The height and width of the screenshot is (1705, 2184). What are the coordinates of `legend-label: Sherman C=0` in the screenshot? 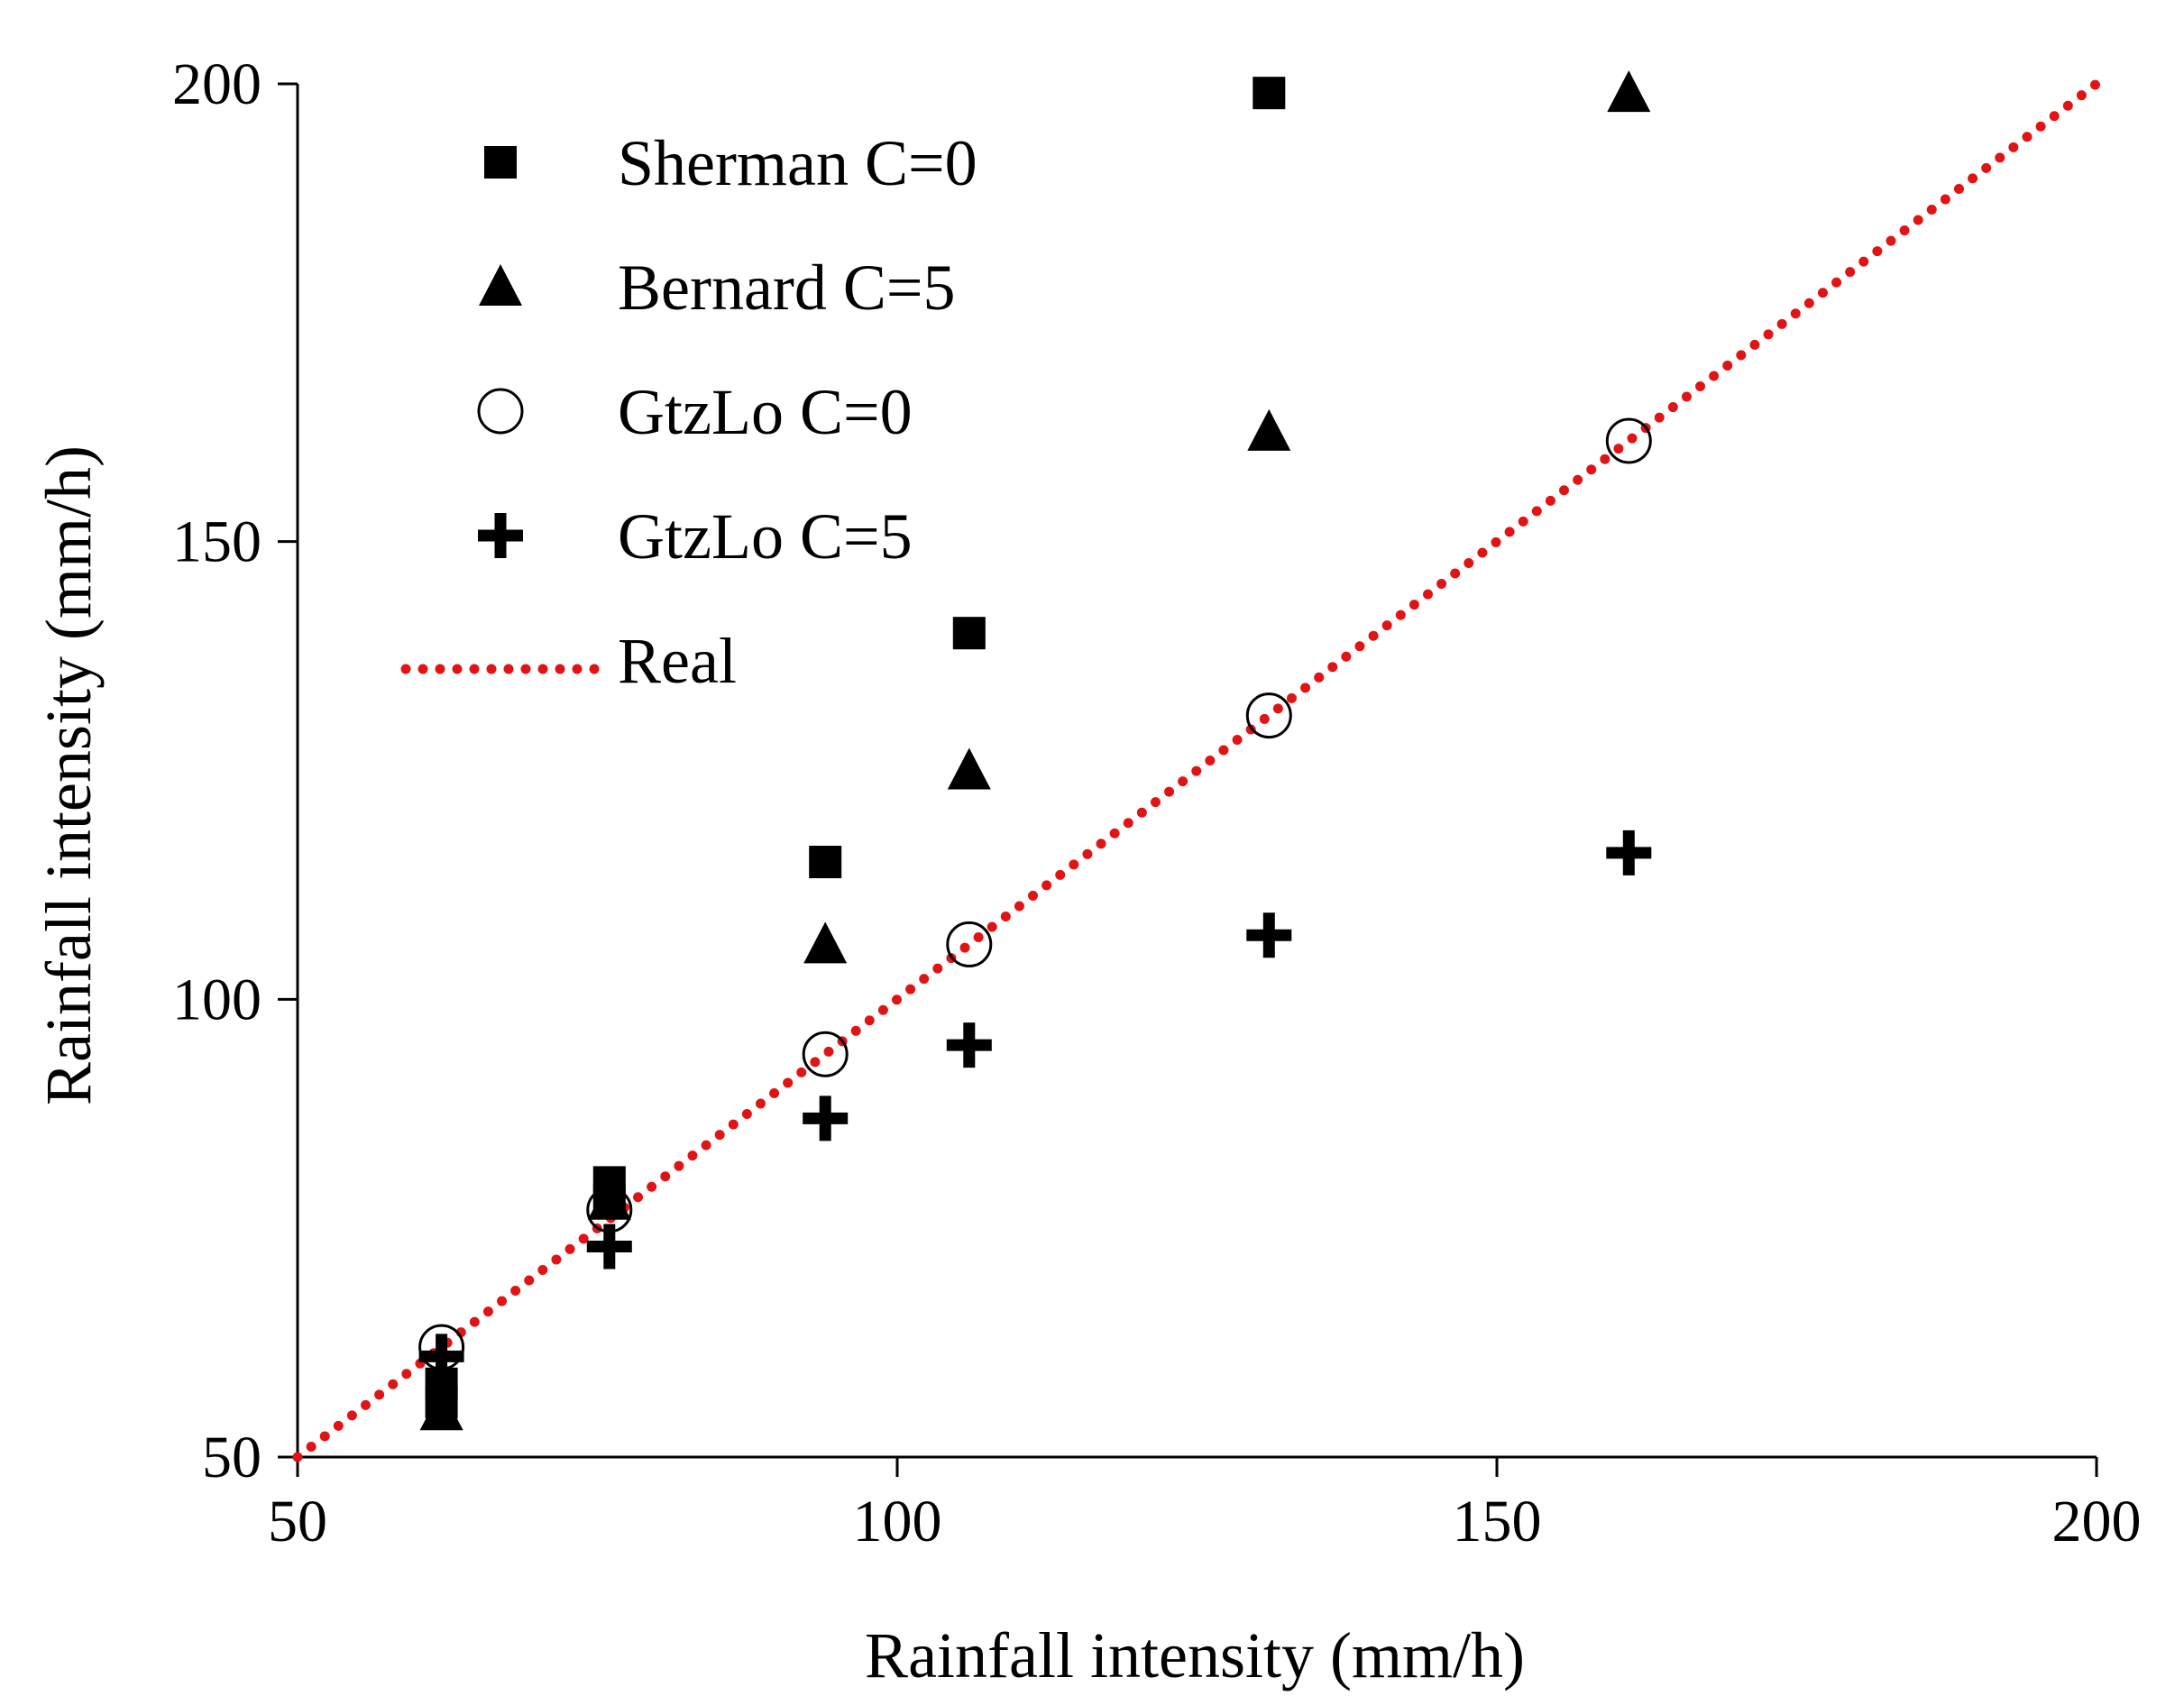 It's located at (798, 163).